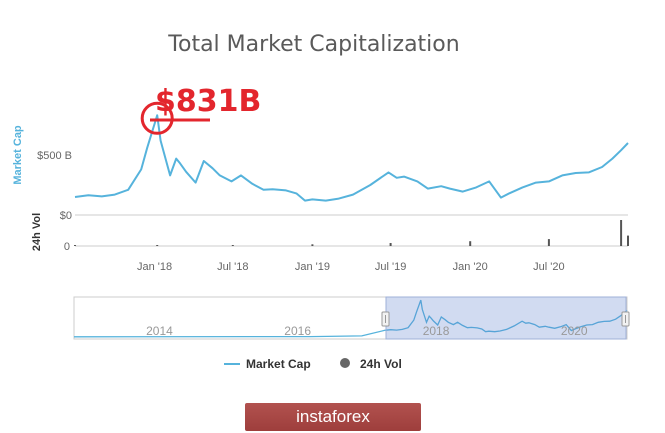 This screenshot has width=665, height=433. I want to click on navigator-year-labels: 2014 2016 2018 2020, so click(367, 331).